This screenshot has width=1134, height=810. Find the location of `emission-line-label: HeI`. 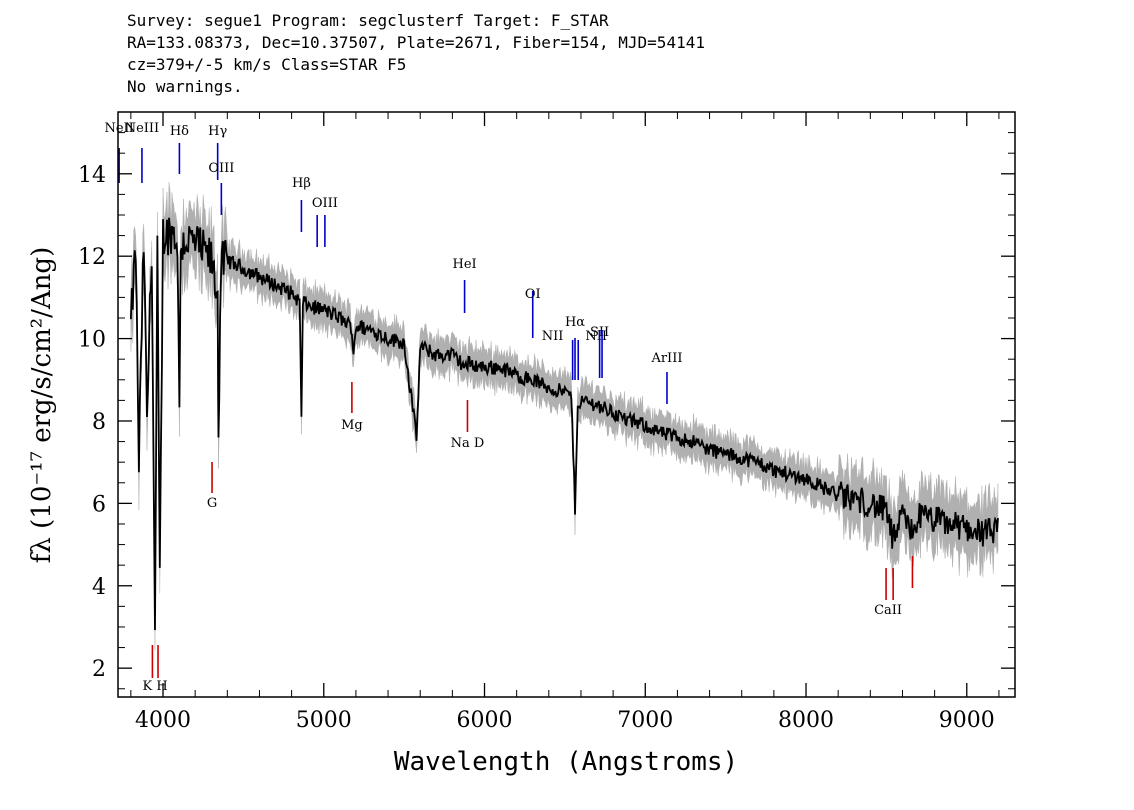

emission-line-label: HeI is located at coordinates (464, 264).